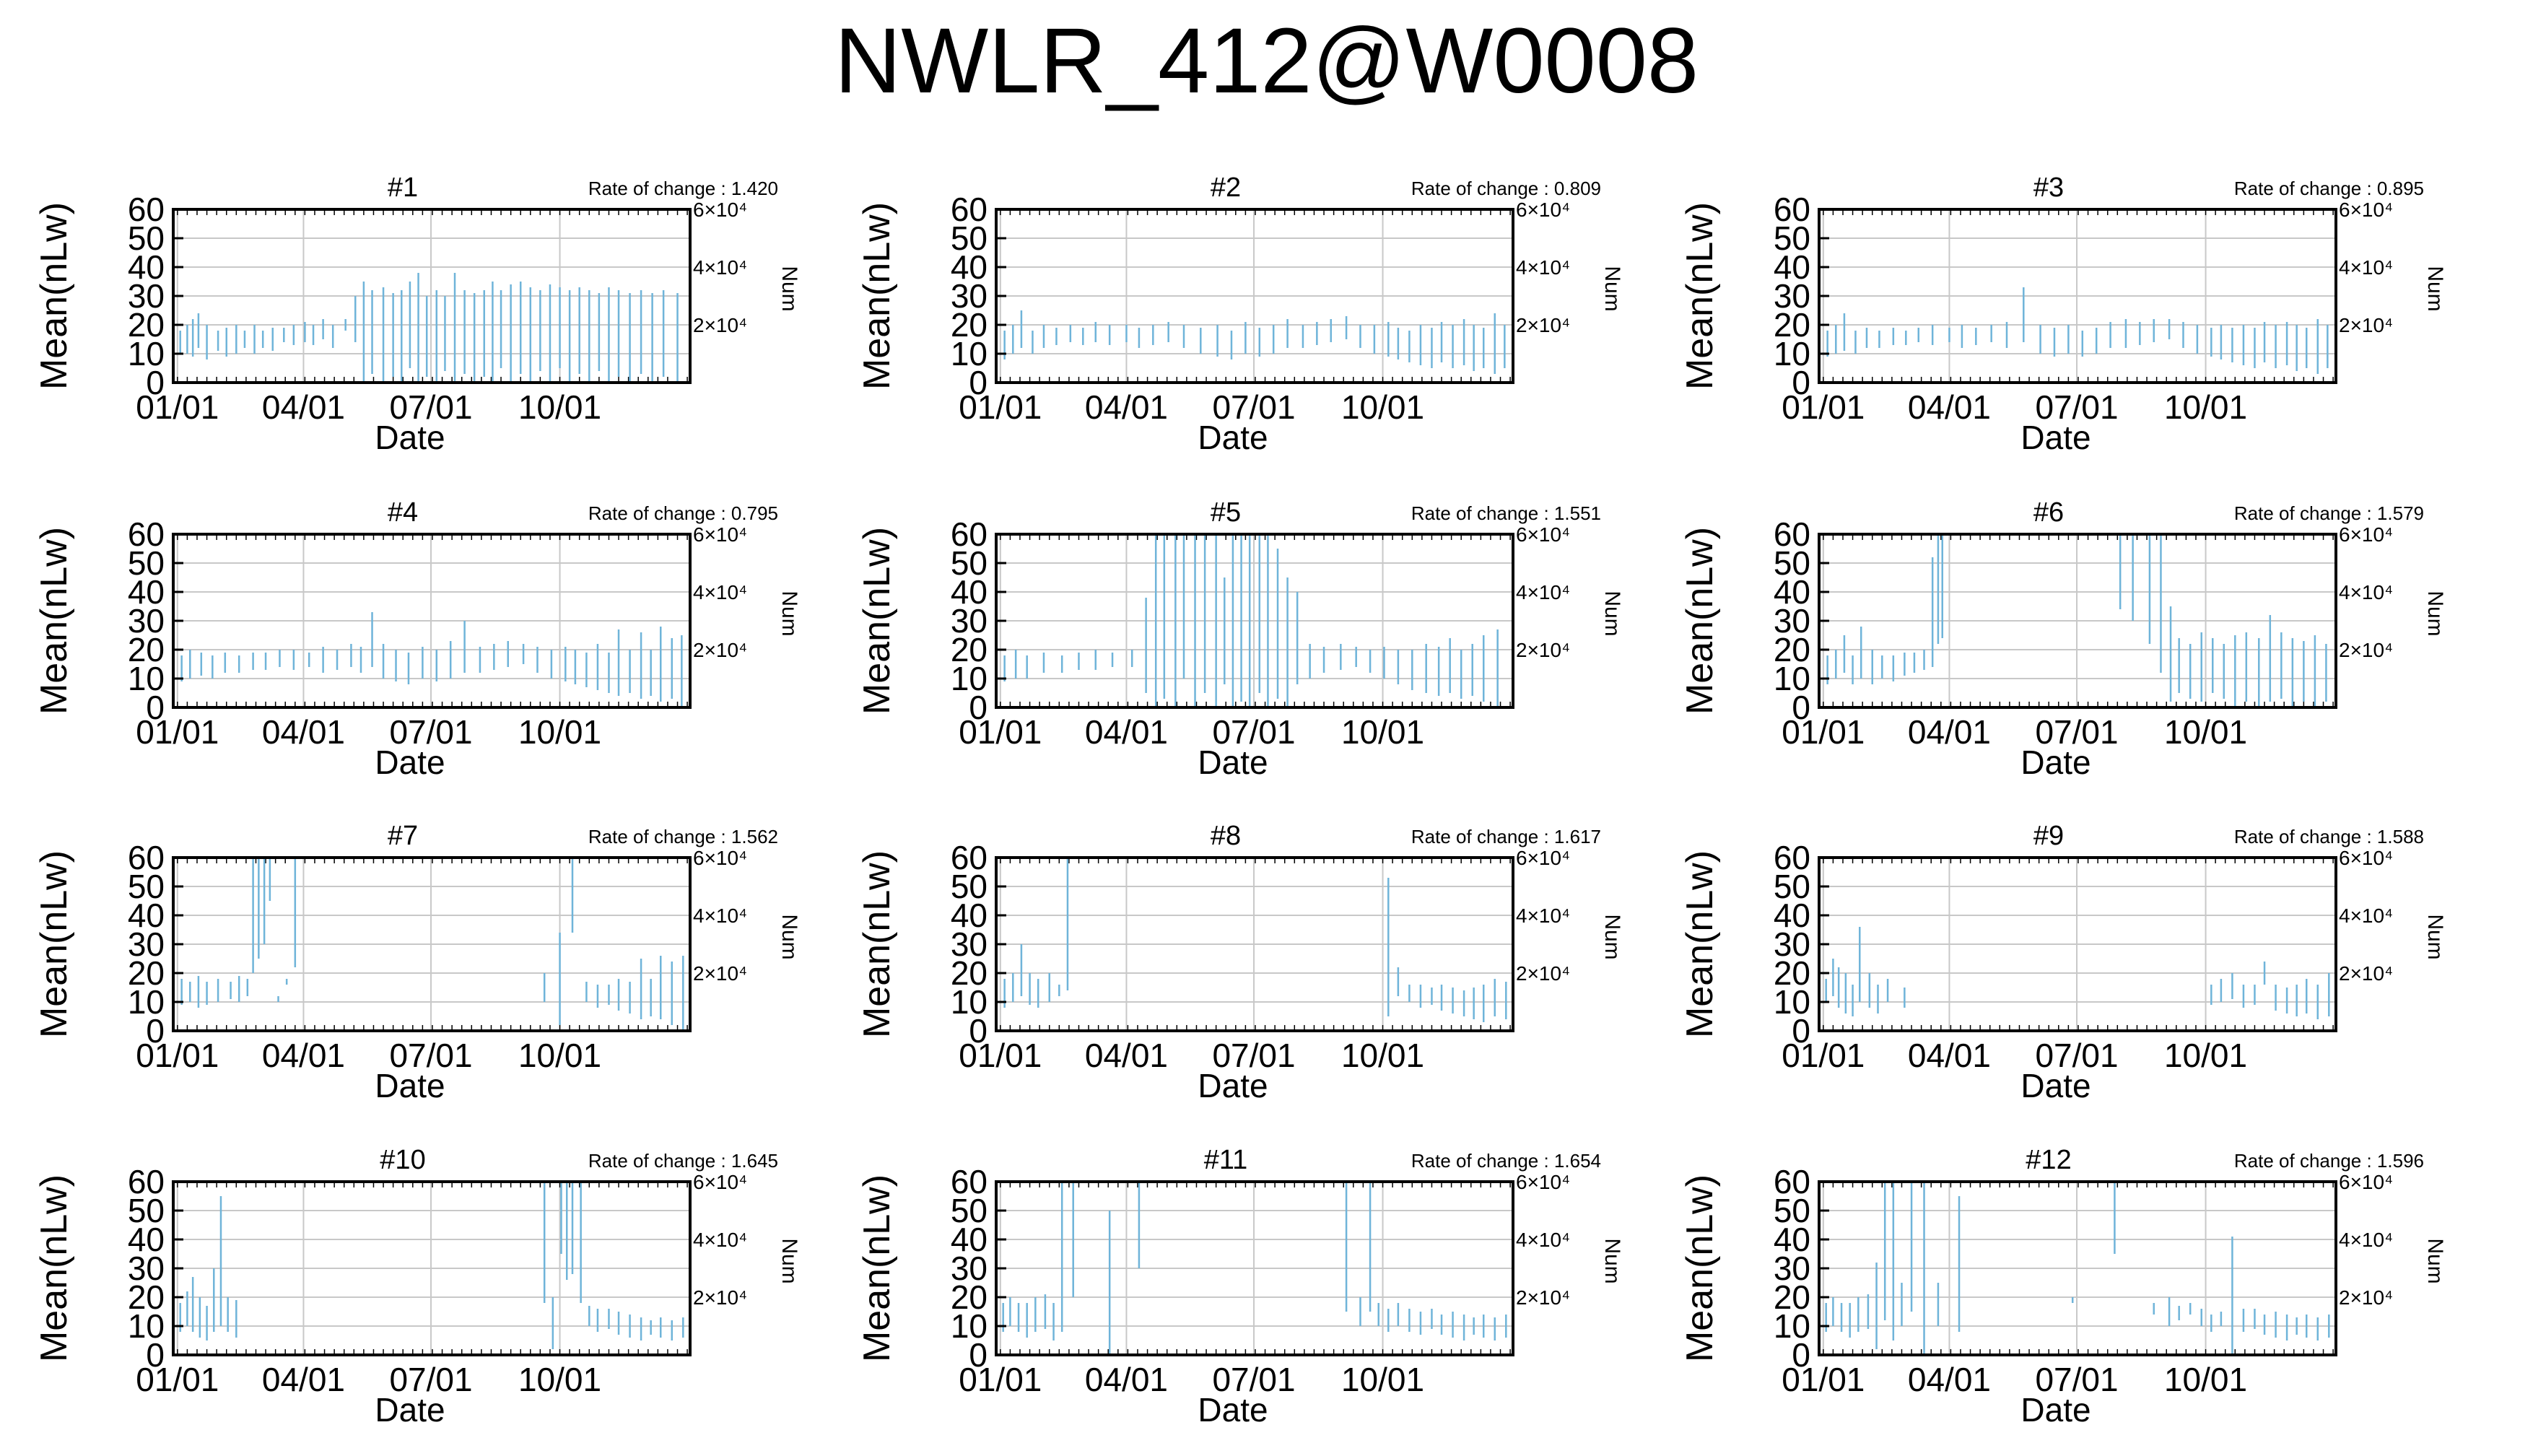  I want to click on panel-title: #12, so click(2048, 1160).